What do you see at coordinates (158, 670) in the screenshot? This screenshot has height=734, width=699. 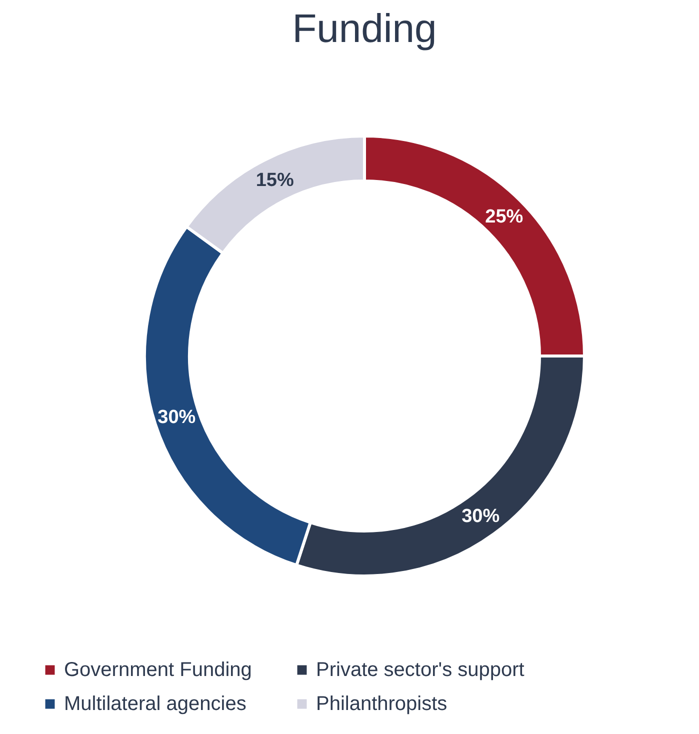 I see `legend-label: Government Funding` at bounding box center [158, 670].